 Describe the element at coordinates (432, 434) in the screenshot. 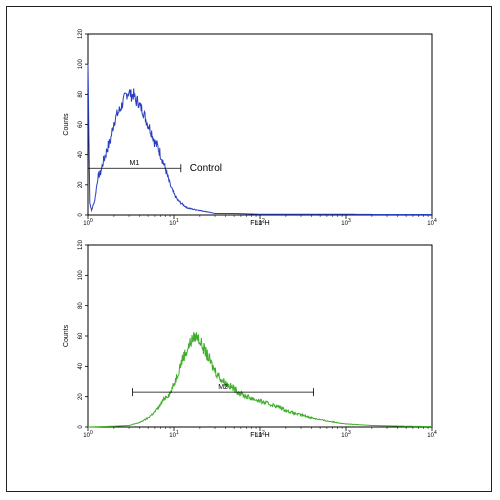

I see `bottom-x-tick-label: 10⁴` at that location.